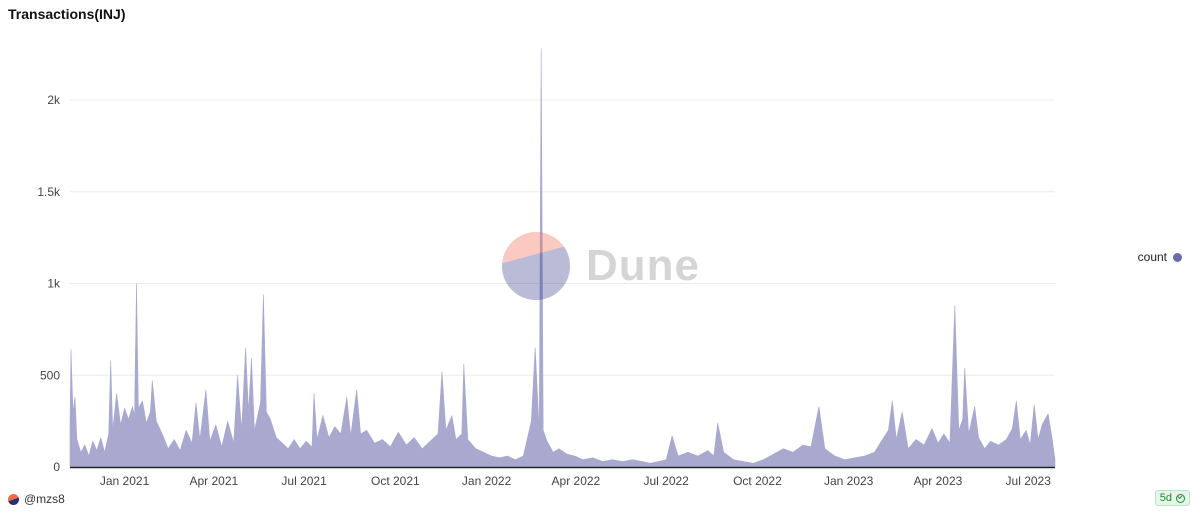 The height and width of the screenshot is (516, 1200). I want to click on legend: count, so click(1160, 257).